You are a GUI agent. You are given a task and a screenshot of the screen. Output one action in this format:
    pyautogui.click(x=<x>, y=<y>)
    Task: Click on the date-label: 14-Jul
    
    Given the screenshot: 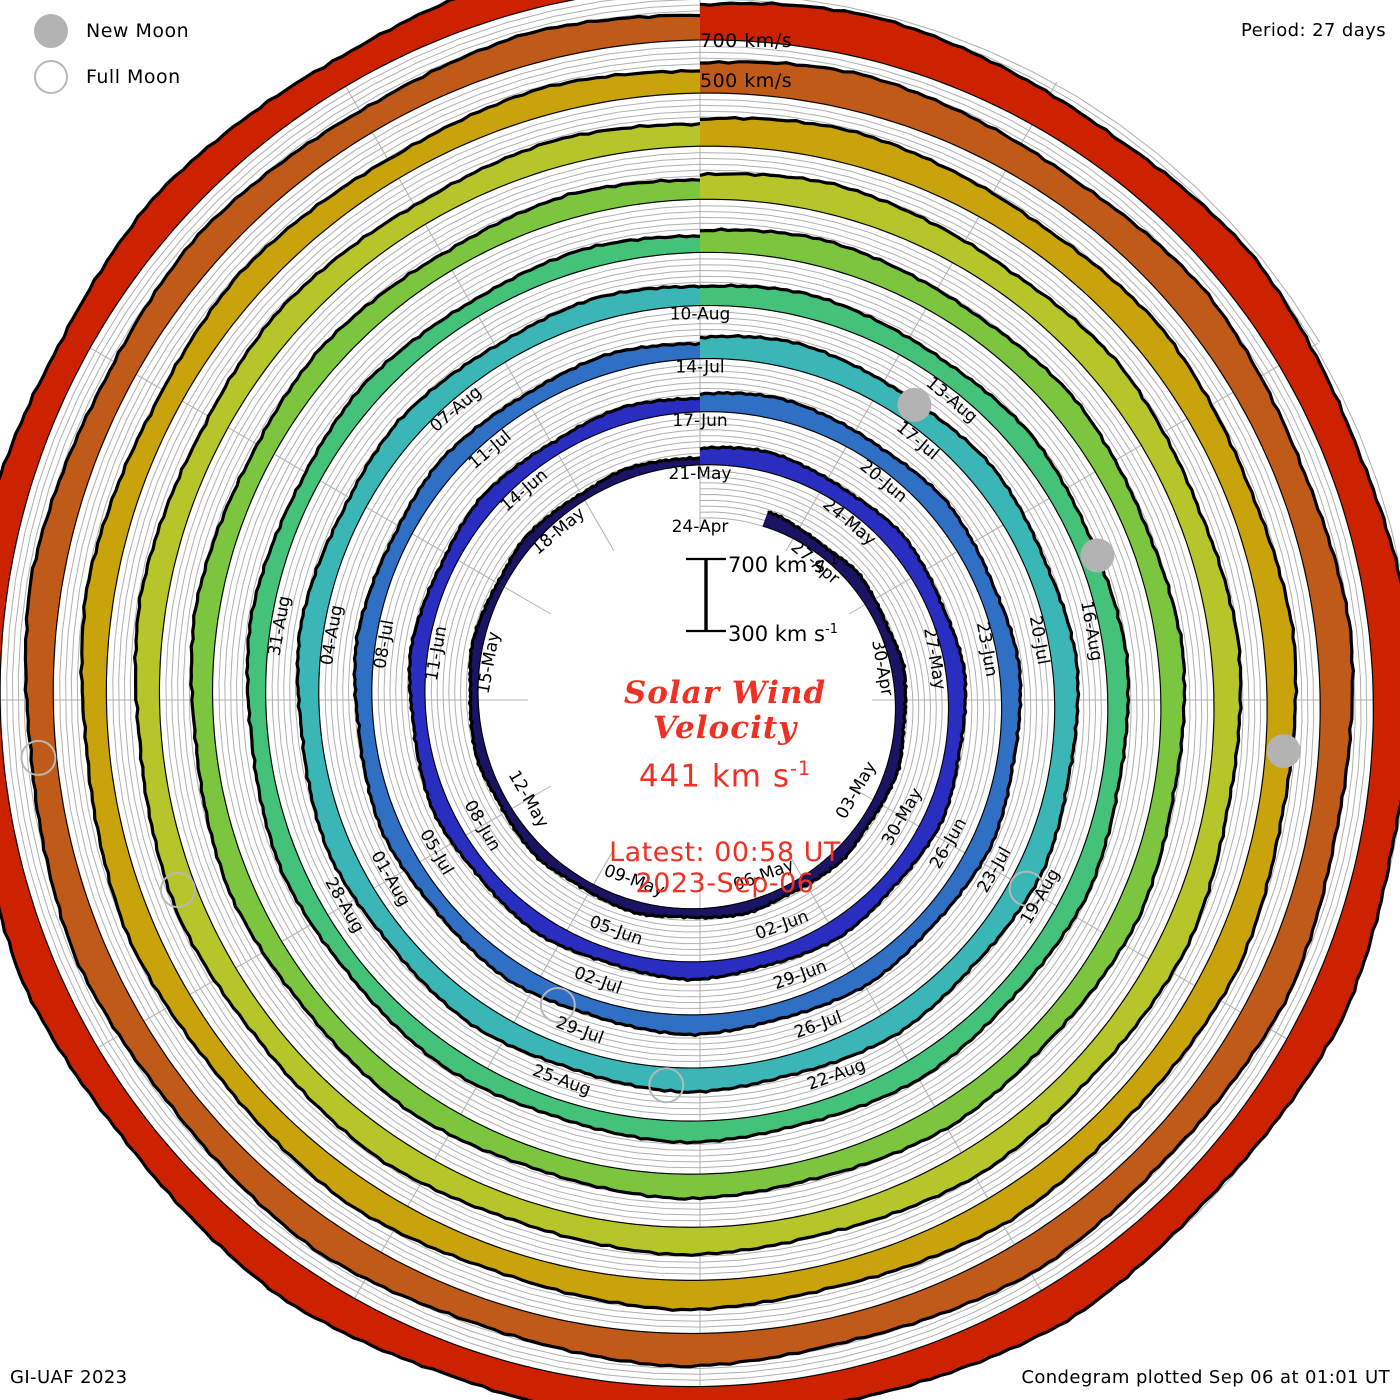 What is the action you would take?
    pyautogui.click(x=699, y=368)
    